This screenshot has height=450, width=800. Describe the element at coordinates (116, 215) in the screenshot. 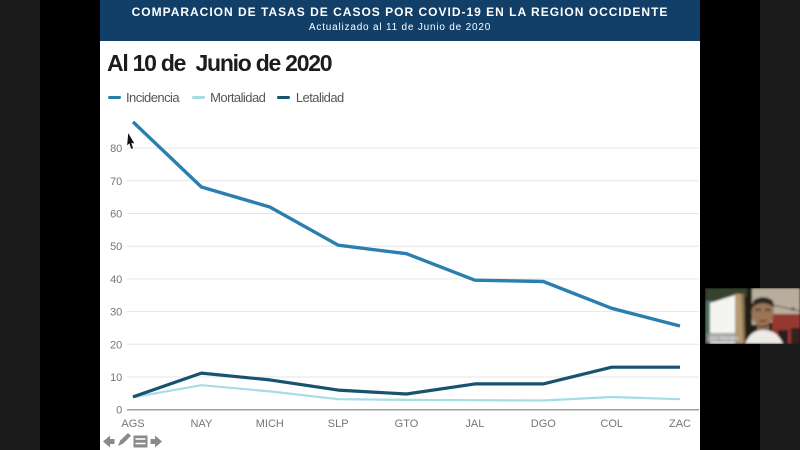

I see `svg-text: 60` at that location.